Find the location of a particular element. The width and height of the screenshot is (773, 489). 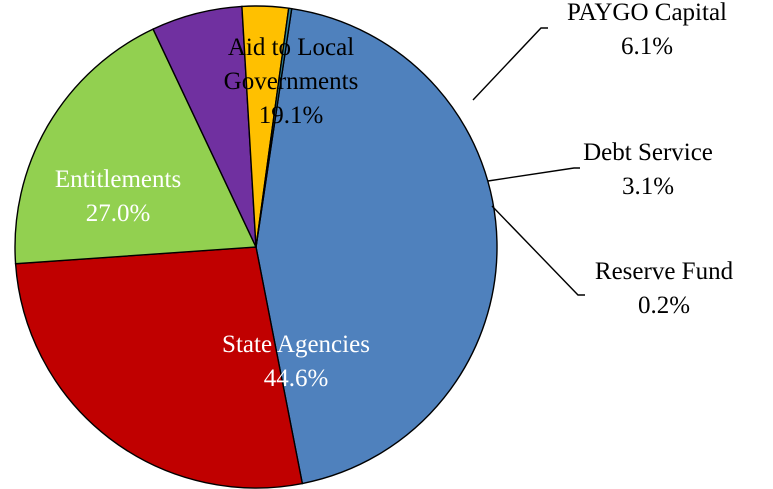

slice-value-label: 0.2% is located at coordinates (664, 305).